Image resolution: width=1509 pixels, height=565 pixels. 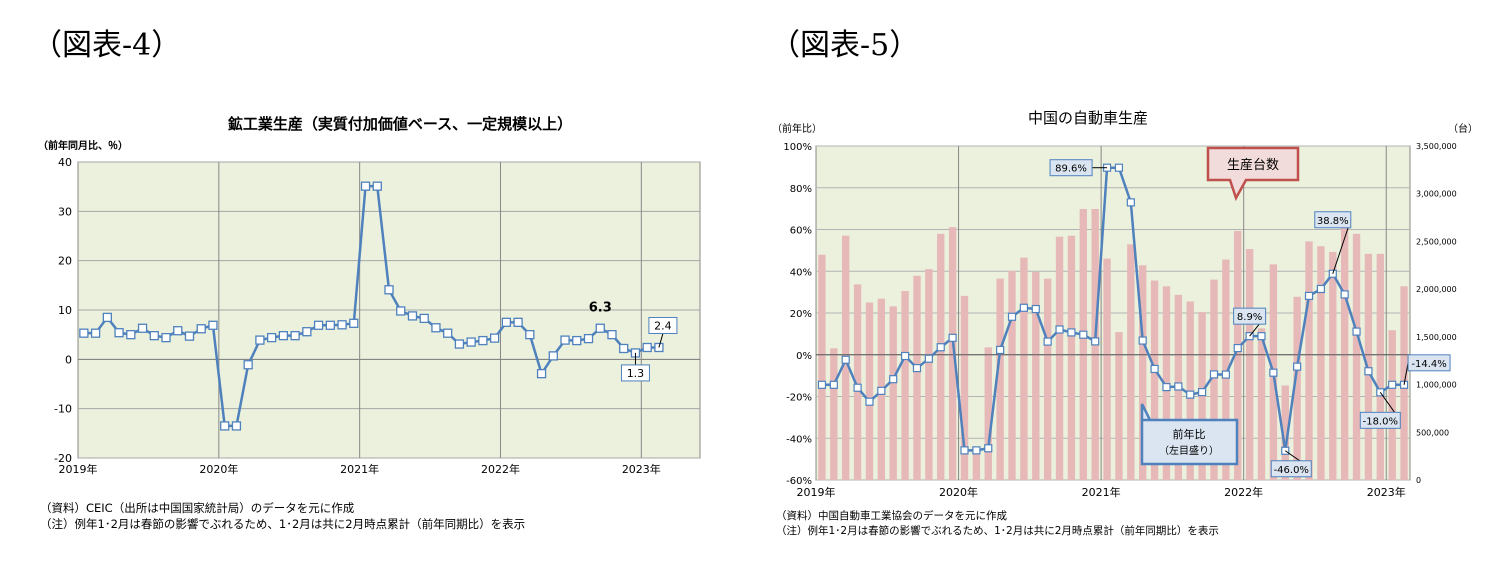 What do you see at coordinates (797, 147) in the screenshot?
I see `left-tick-label: 100%` at bounding box center [797, 147].